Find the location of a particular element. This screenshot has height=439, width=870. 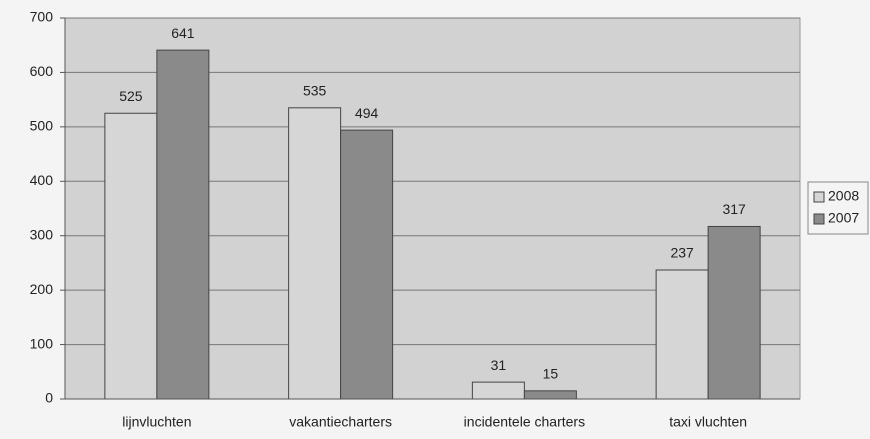

y-tick-label: 600 is located at coordinates (42, 71).